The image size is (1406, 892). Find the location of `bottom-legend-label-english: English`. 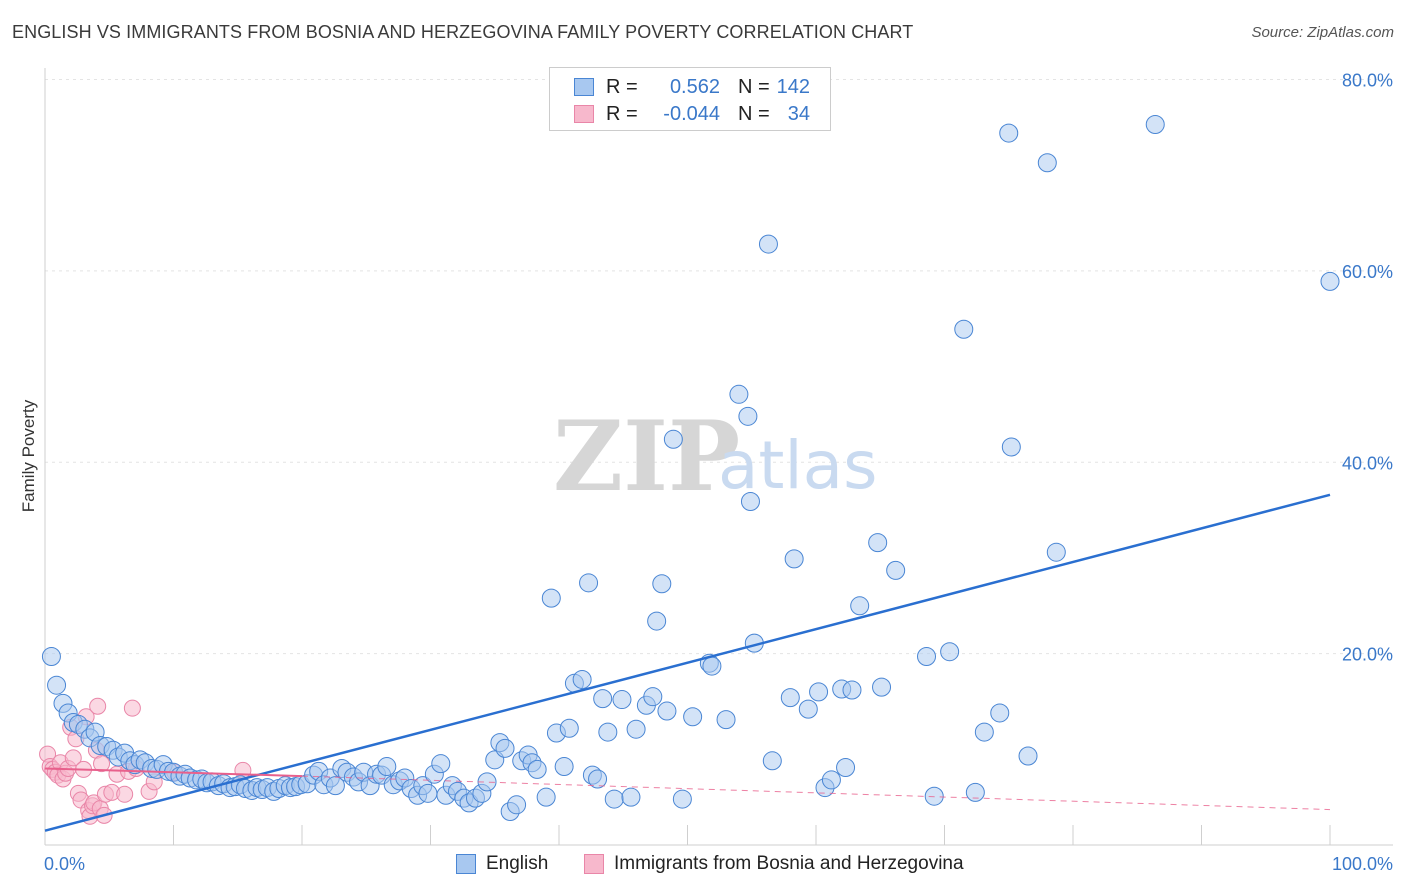

bottom-legend-label-english: English is located at coordinates (517, 863).